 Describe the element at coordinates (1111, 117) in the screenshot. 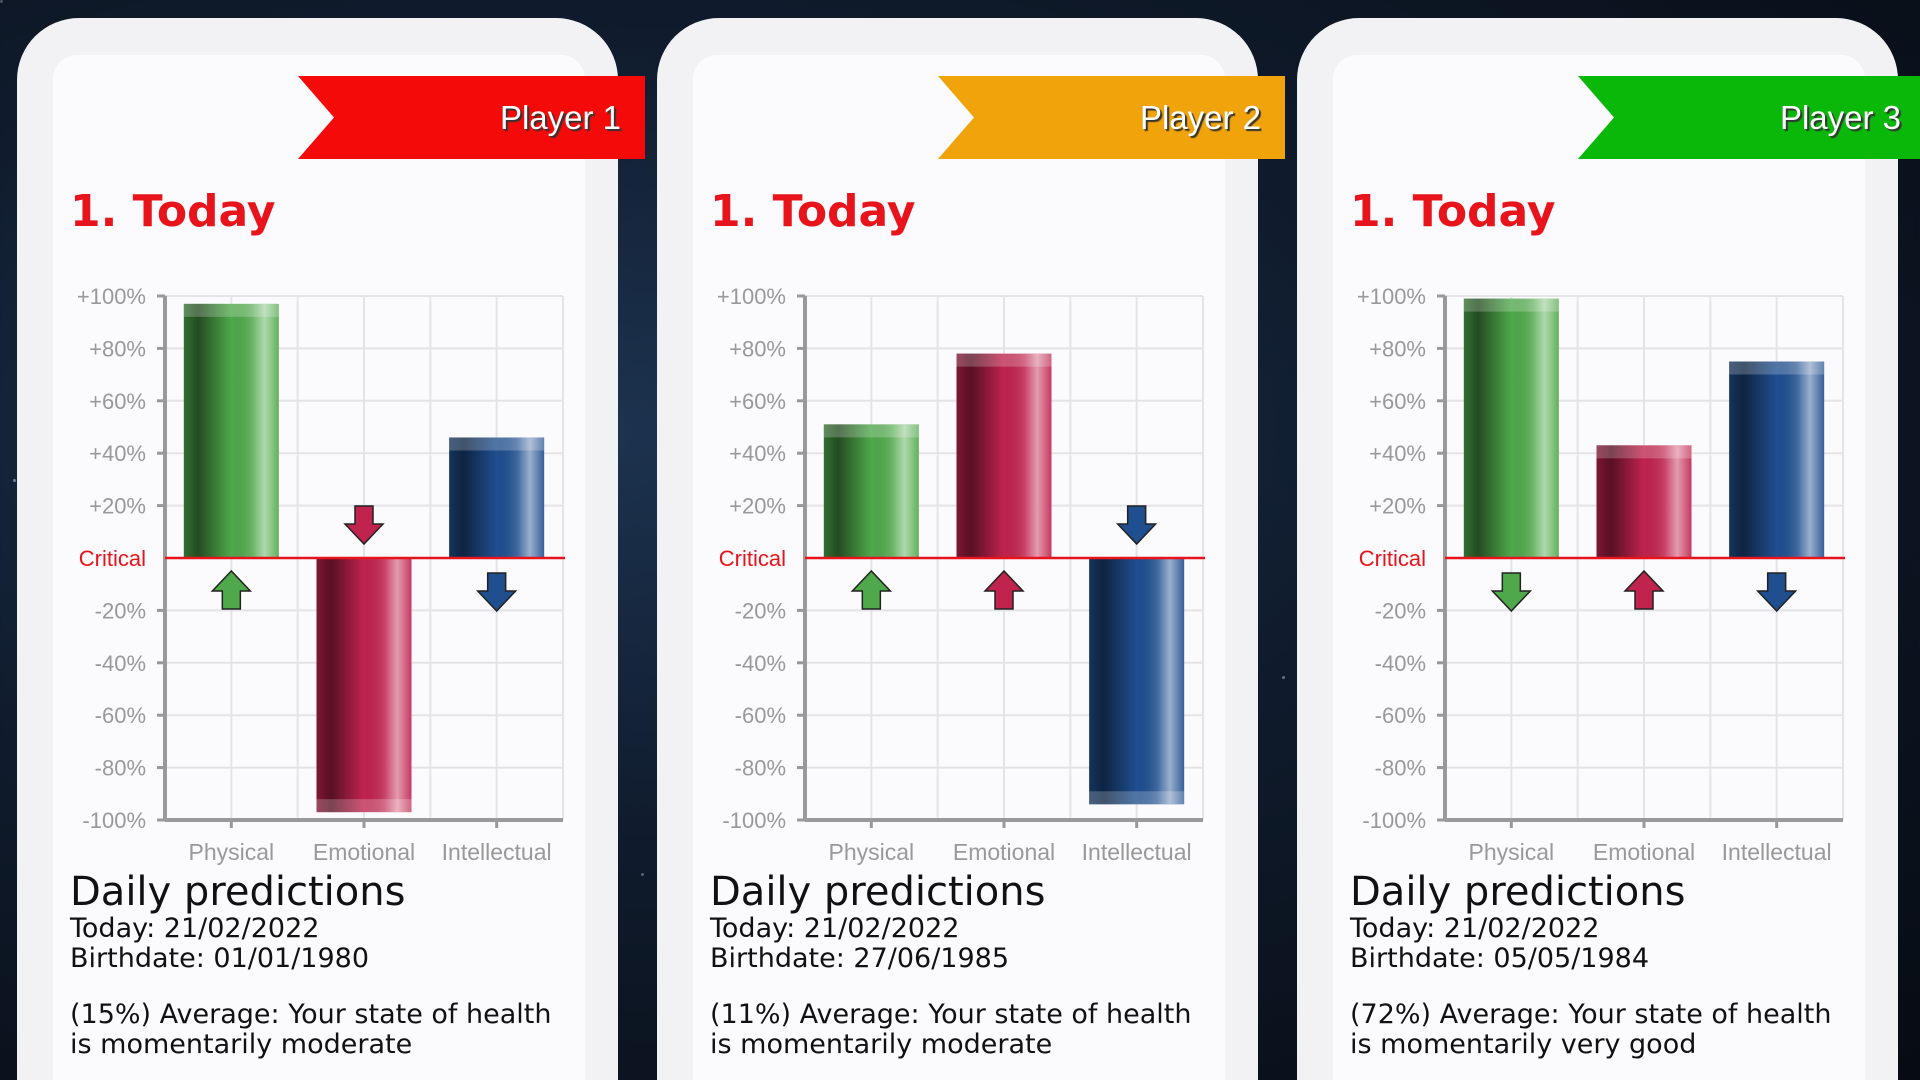

I see `player-banner: Player 2` at that location.